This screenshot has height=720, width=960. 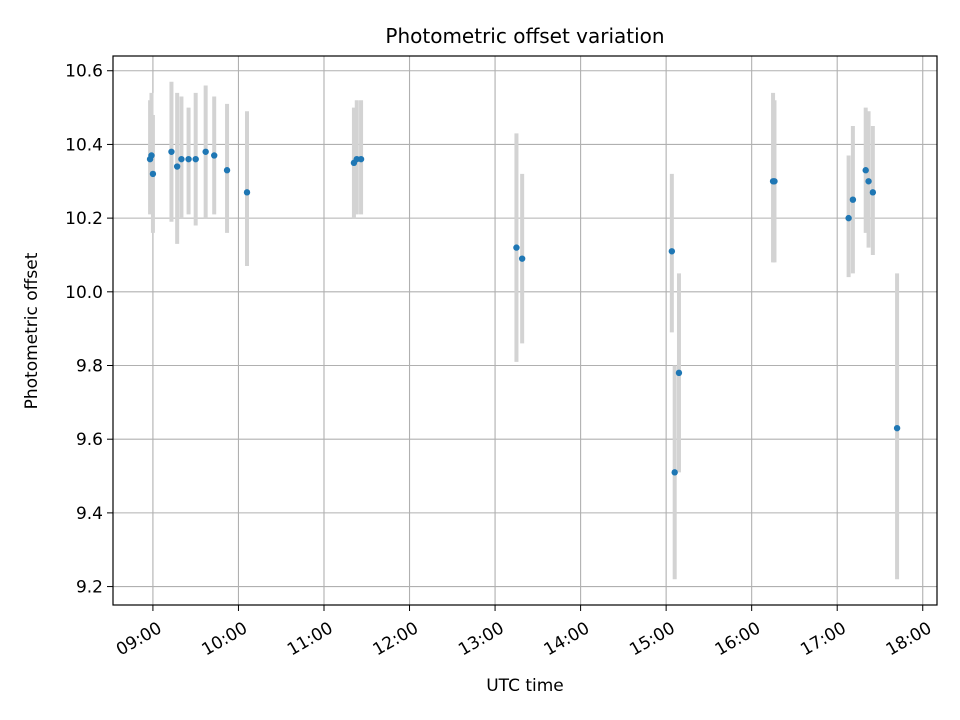 I want to click on y-tick-label: 9.2, so click(x=89, y=588).